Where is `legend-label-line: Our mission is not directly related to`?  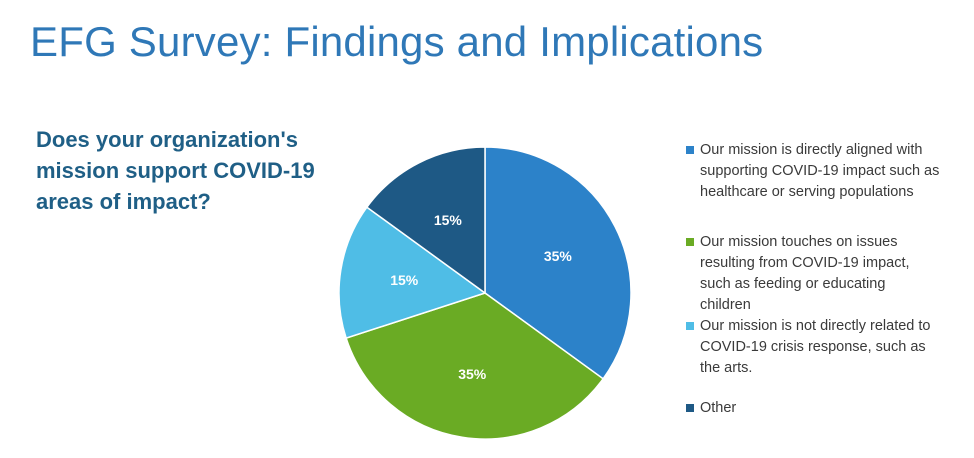 legend-label-line: Our mission is not directly related to is located at coordinates (815, 326).